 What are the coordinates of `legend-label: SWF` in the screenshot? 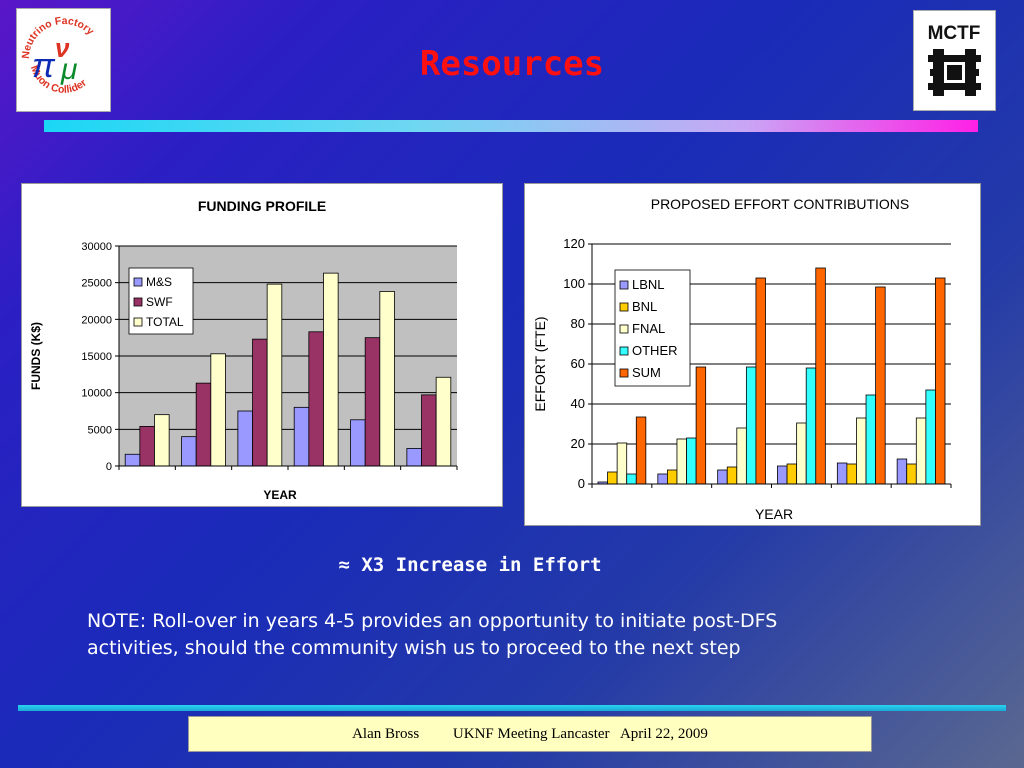 It's located at (159, 302).